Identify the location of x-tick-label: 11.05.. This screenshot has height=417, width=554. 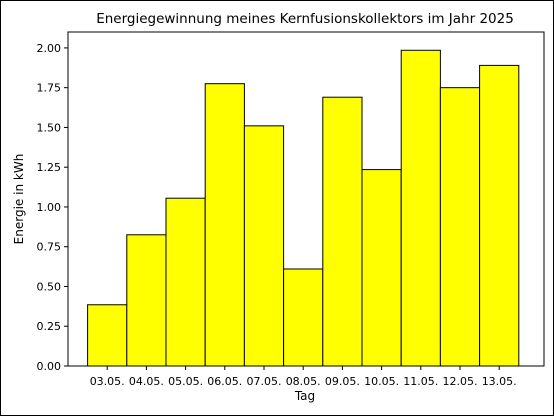
(420, 381).